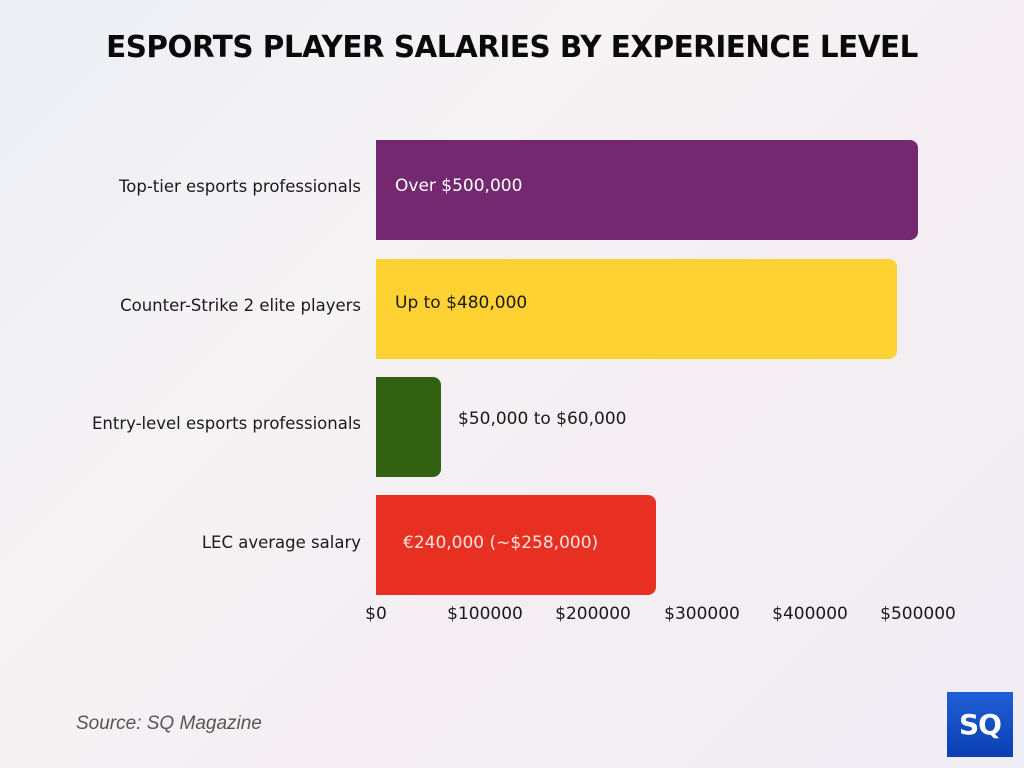 The height and width of the screenshot is (768, 1024). I want to click on x-tick: $400000, so click(810, 614).